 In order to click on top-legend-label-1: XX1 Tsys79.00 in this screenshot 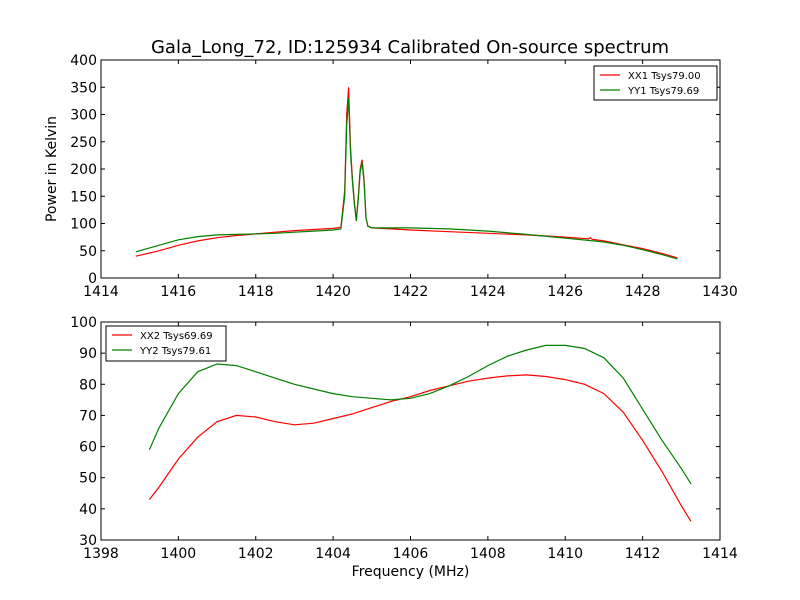, I will do `click(664, 76)`.